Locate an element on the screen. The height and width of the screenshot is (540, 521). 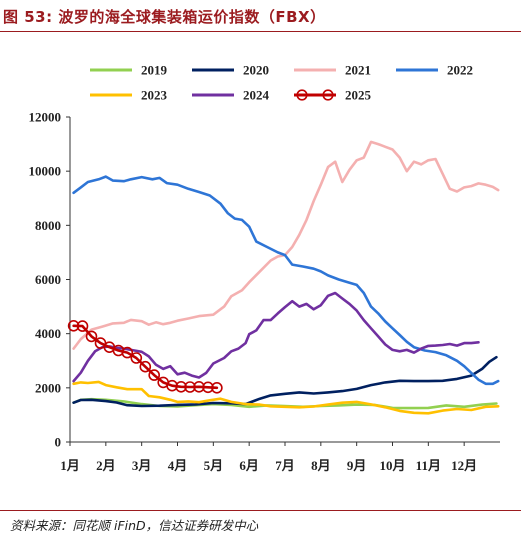
source-note: 资料来源：同花顺 iFinD，信达证券研发中心 is located at coordinates (134, 525).